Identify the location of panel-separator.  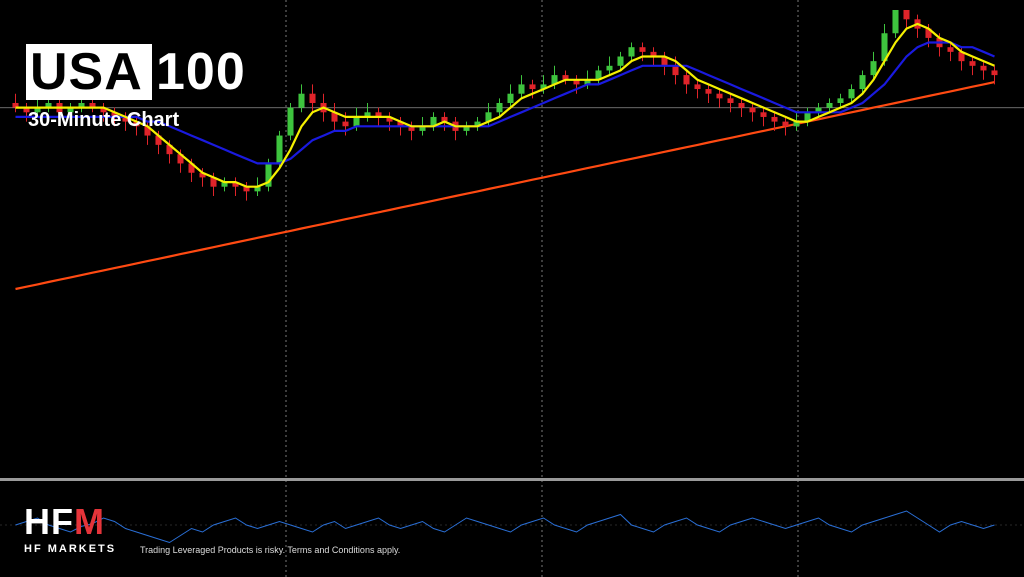
(512, 479).